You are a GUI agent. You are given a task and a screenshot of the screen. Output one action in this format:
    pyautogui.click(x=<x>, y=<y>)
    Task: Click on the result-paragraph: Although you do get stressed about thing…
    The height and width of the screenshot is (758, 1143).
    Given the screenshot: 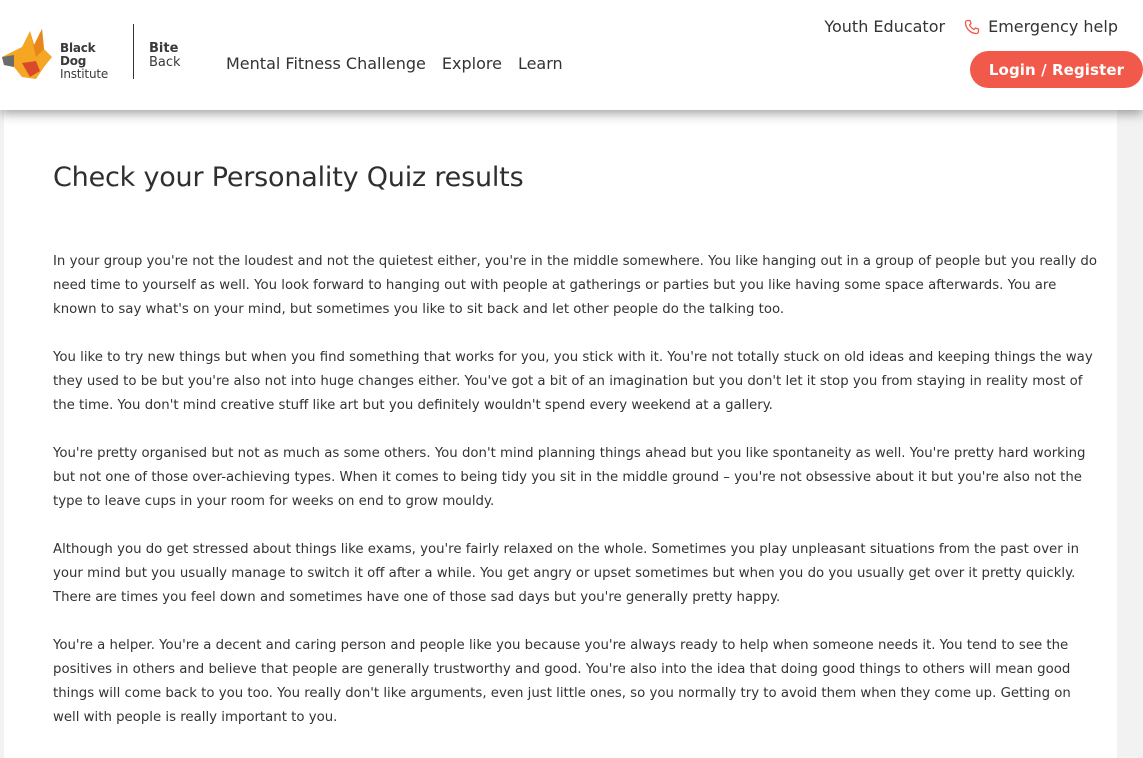 What is the action you would take?
    pyautogui.click(x=566, y=573)
    